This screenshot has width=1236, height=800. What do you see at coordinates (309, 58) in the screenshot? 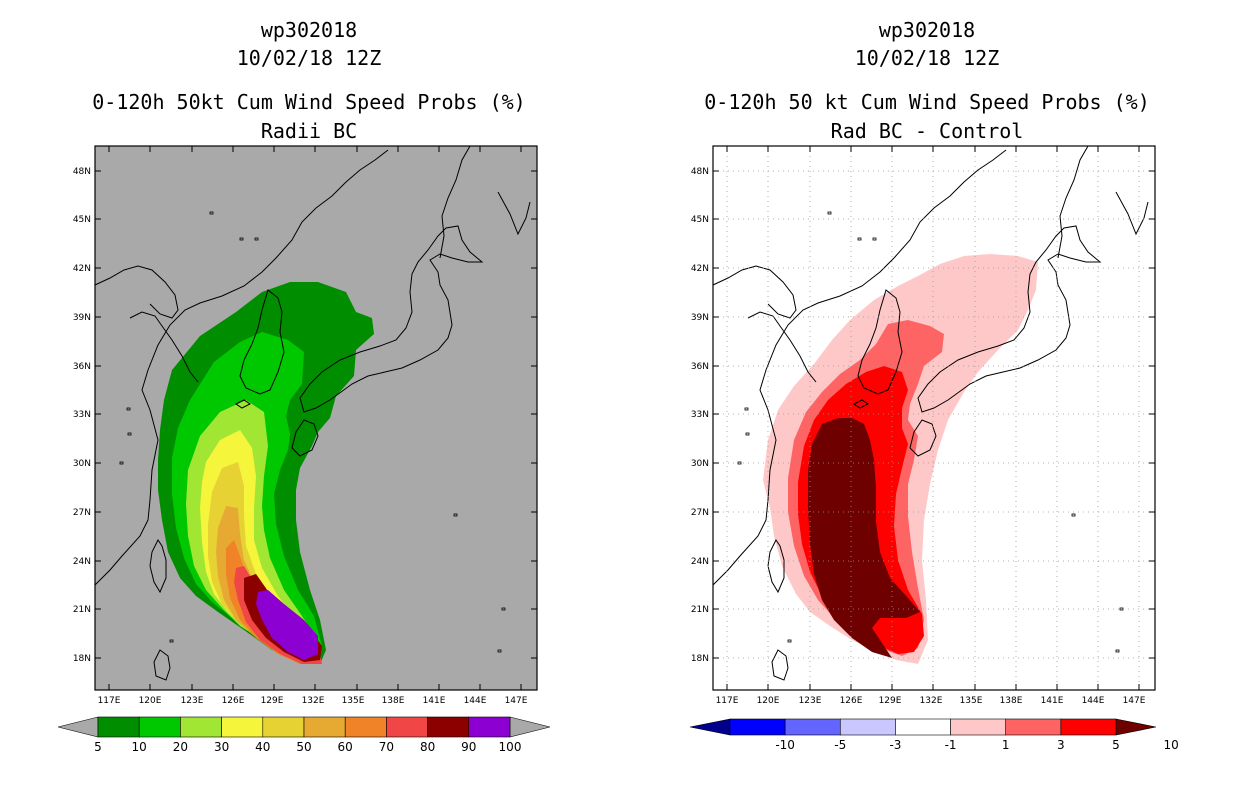
I see `forecast-date: 10/02/18 12Z` at bounding box center [309, 58].